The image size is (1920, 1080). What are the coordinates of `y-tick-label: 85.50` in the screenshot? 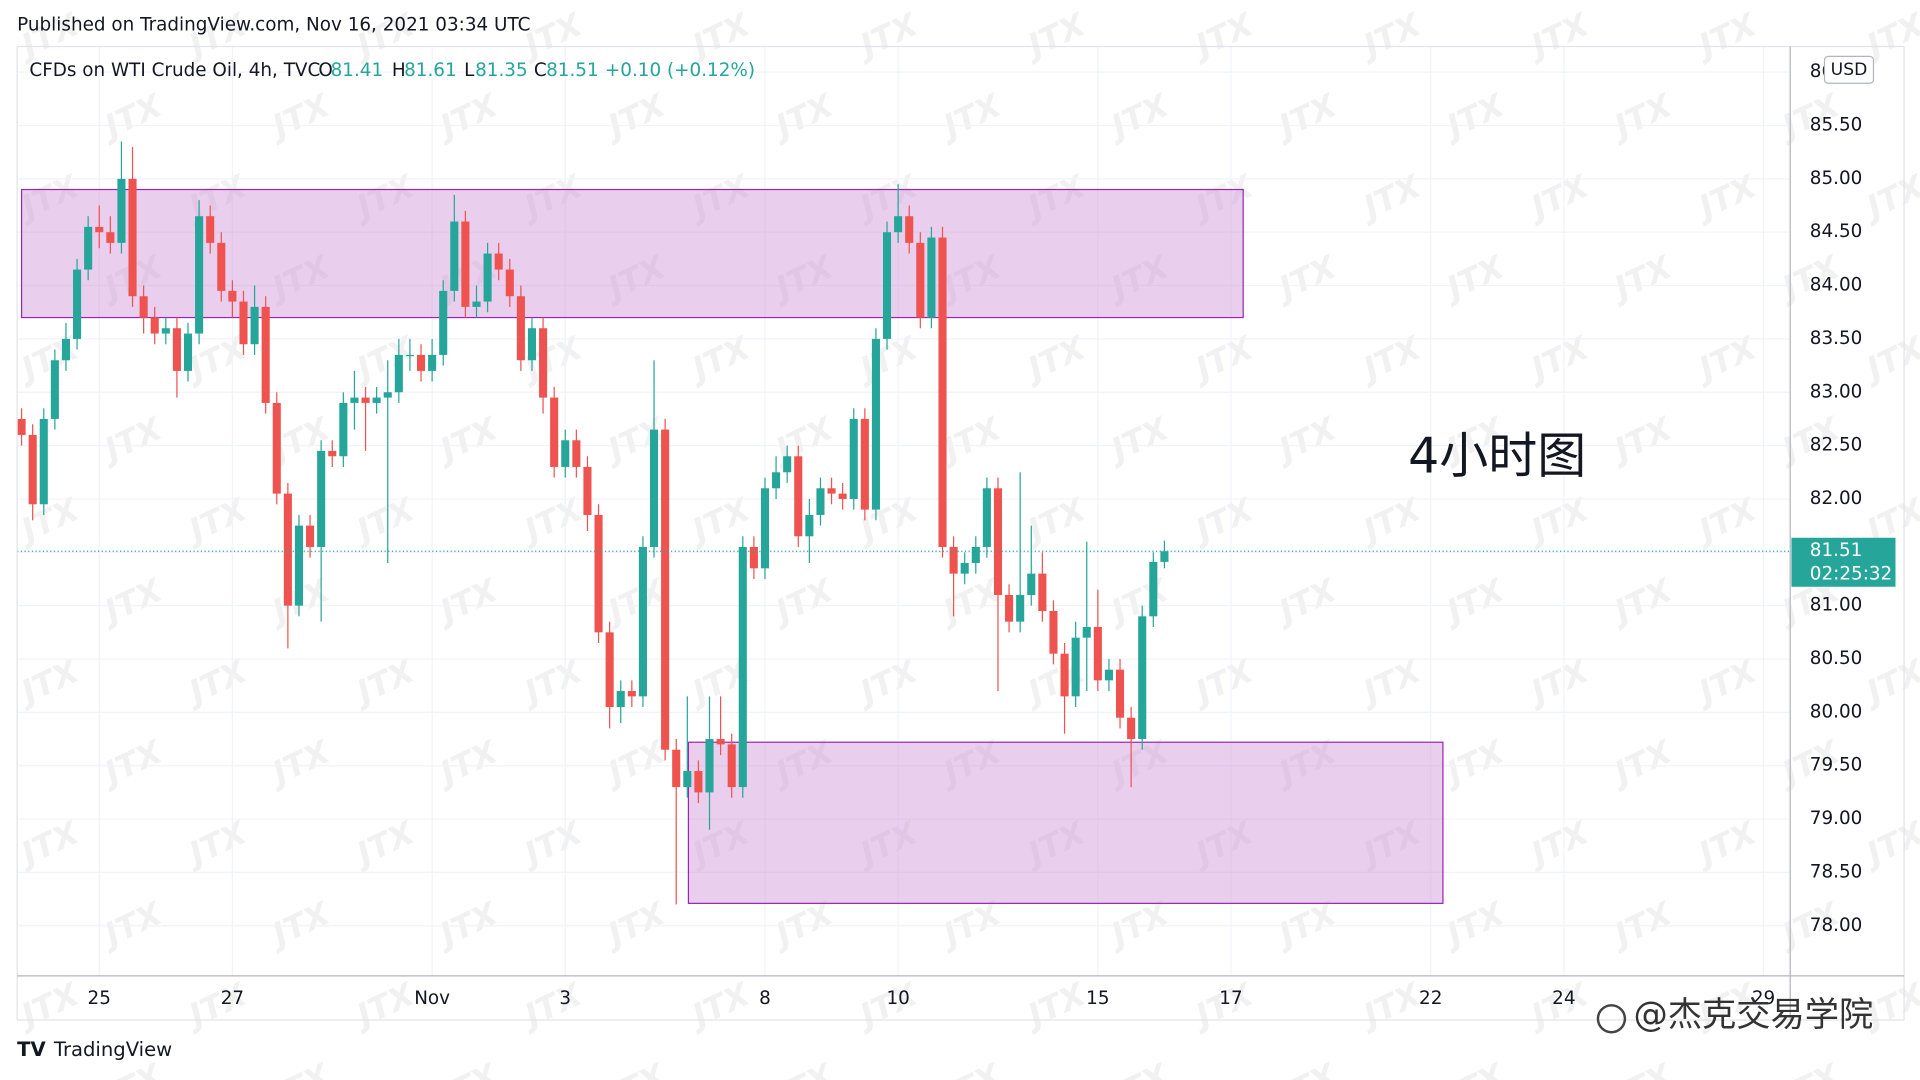 It's located at (1836, 124).